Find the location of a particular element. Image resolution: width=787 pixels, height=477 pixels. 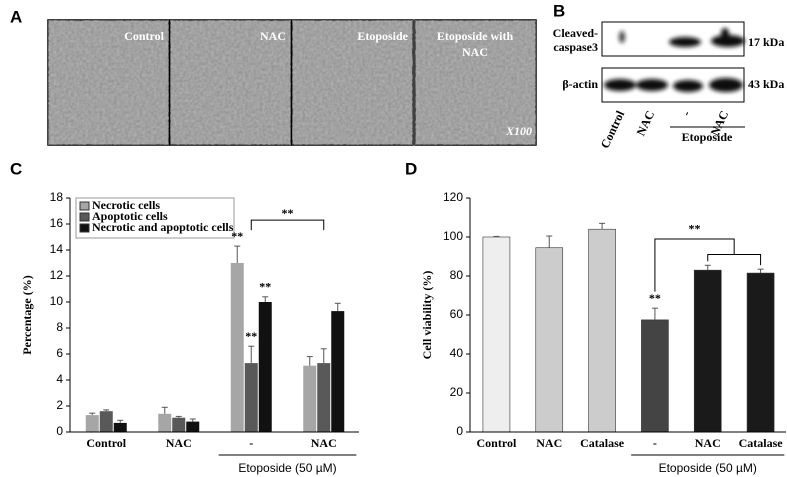

panel-label: D is located at coordinates (411, 168).